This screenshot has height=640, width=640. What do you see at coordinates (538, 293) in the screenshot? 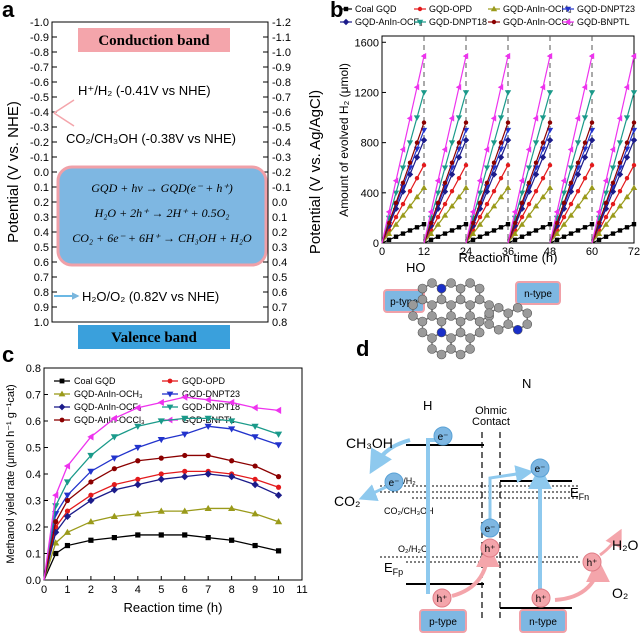
I see `n-type-tag` at bounding box center [538, 293].